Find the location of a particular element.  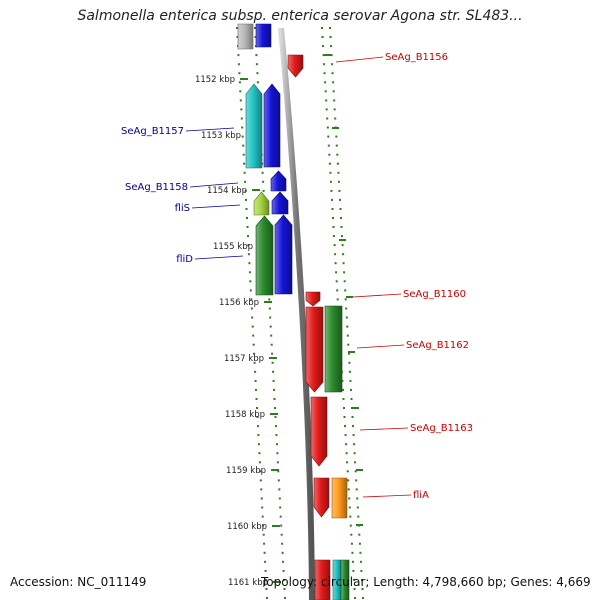

gene-top-blue is located at coordinates (263, 35).